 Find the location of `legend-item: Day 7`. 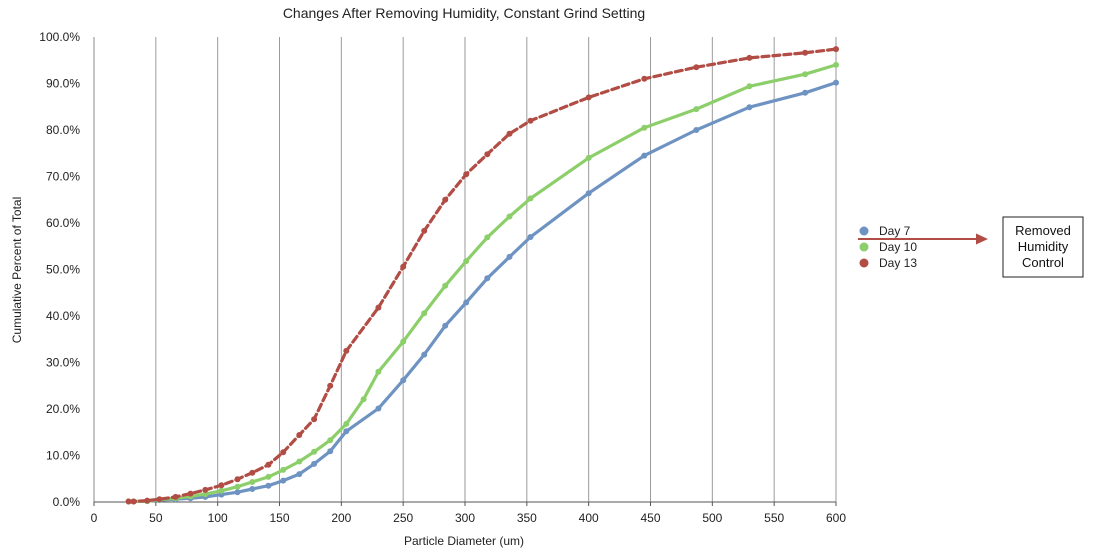

legend-item: Day 7 is located at coordinates (885, 231).